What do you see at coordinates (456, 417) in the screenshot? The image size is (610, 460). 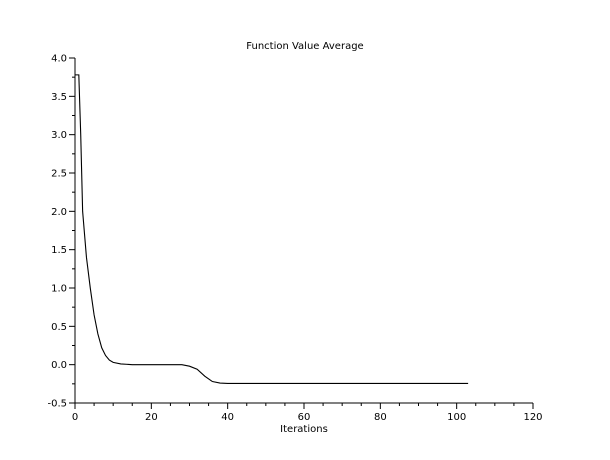 I see `x-tick-label: 100` at bounding box center [456, 417].